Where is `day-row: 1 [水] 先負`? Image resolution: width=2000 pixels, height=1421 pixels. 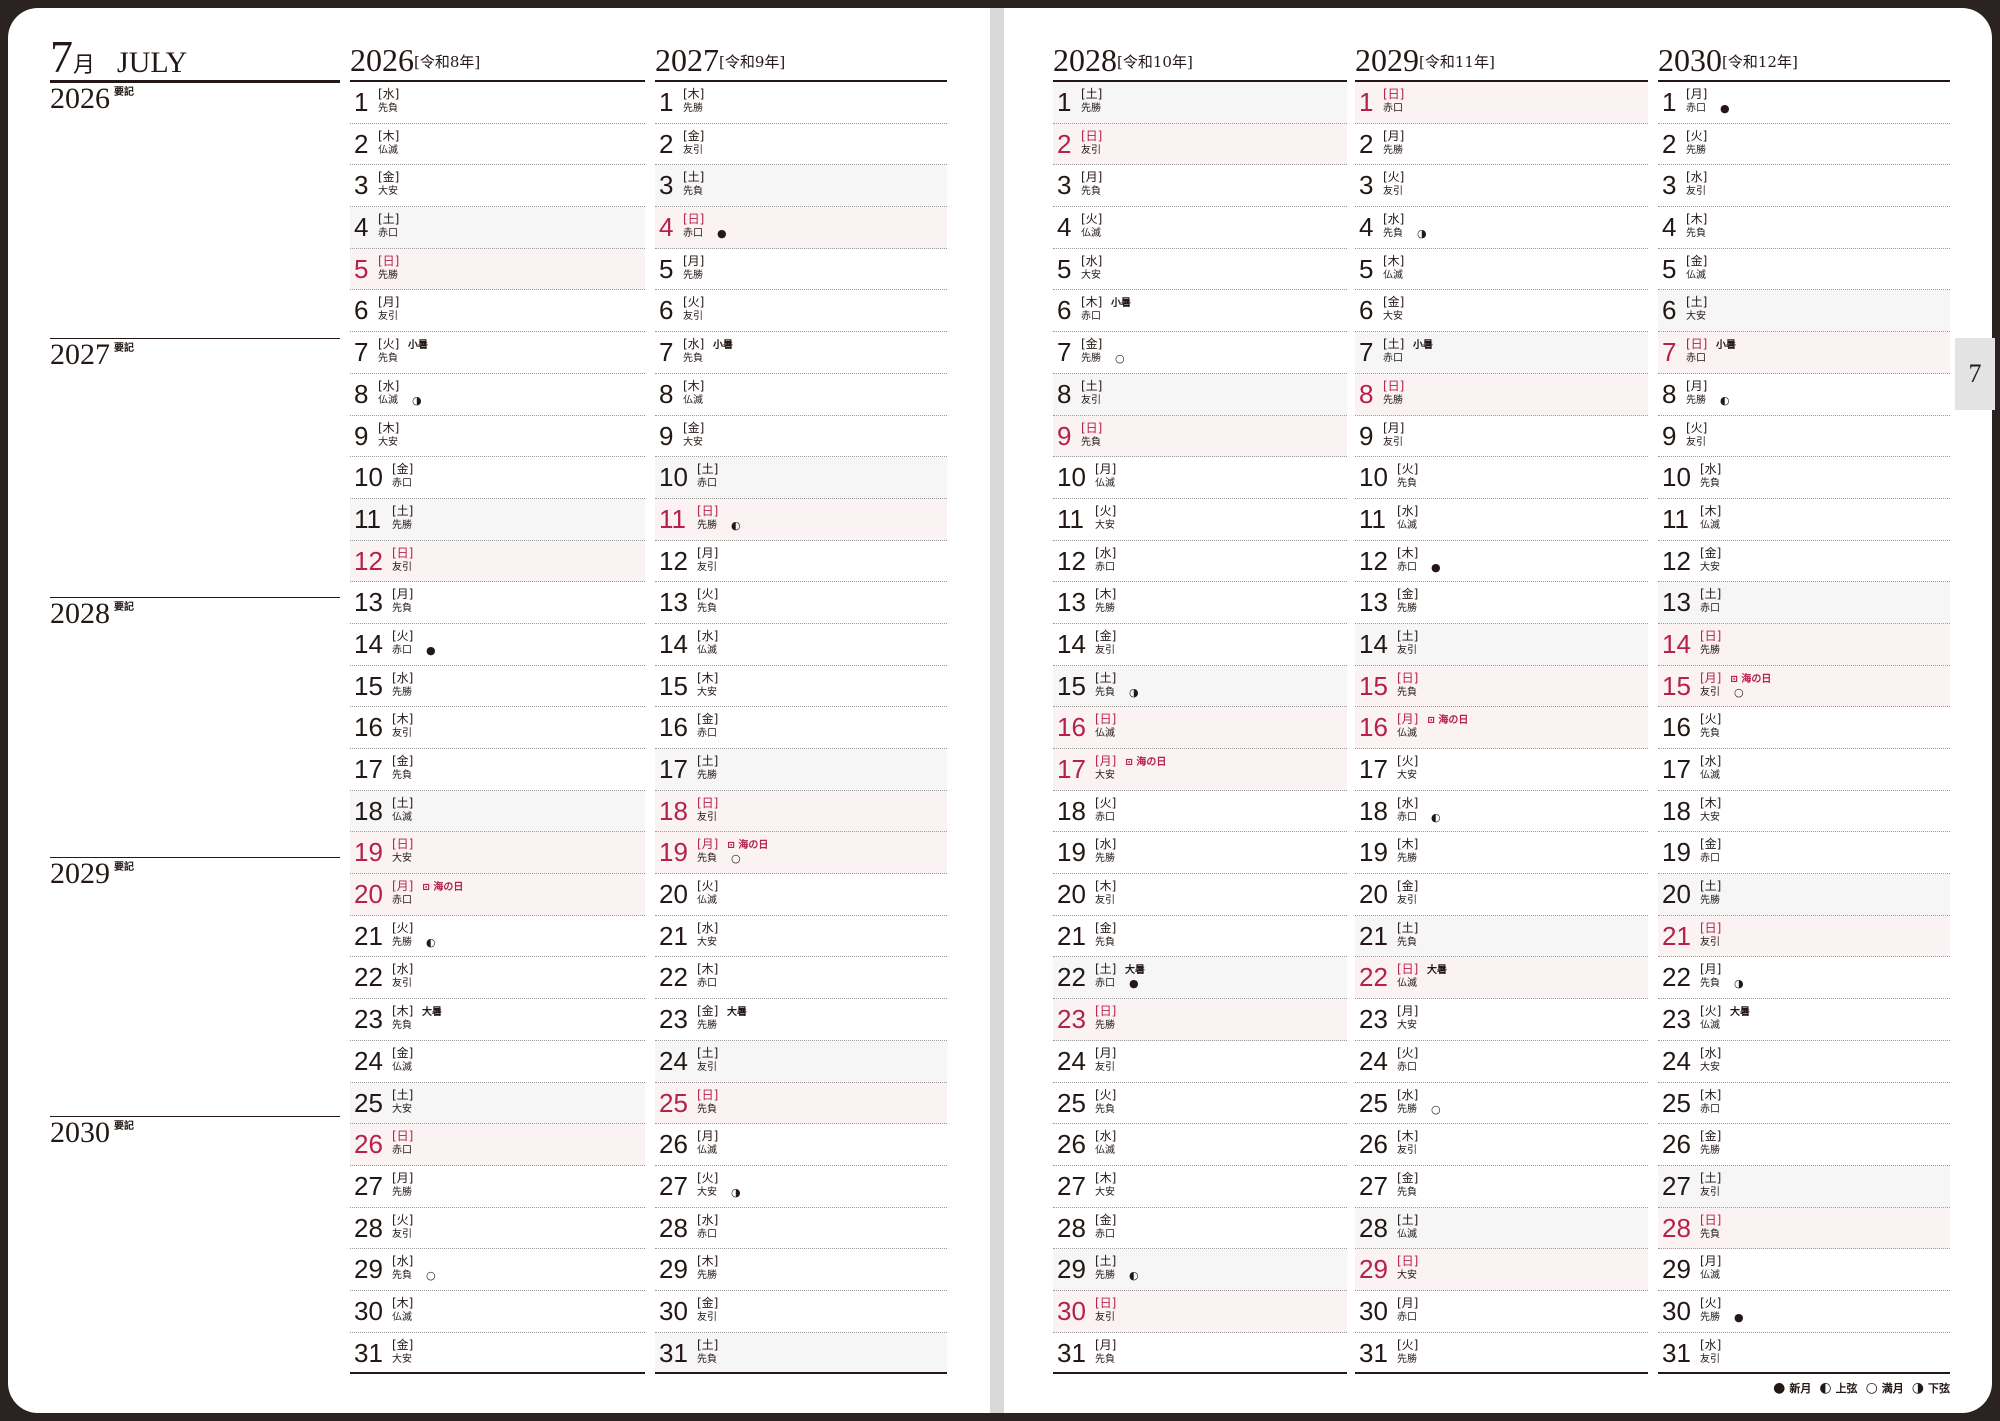
day-row: 1 [水] 先負 is located at coordinates (497, 103).